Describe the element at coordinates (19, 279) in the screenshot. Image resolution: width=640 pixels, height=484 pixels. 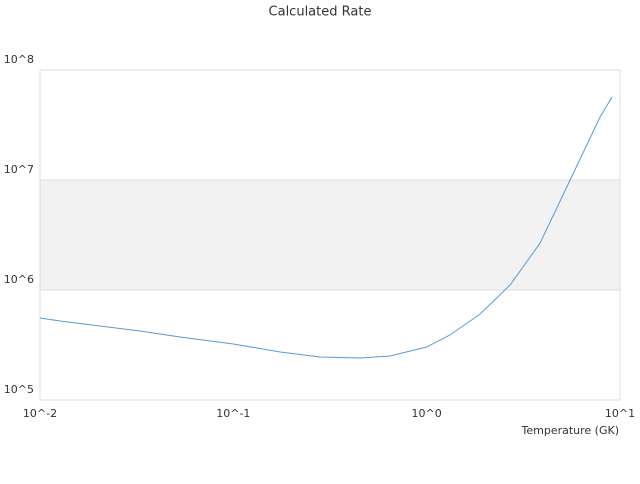
I see `y-tick-label: 10^6` at that location.